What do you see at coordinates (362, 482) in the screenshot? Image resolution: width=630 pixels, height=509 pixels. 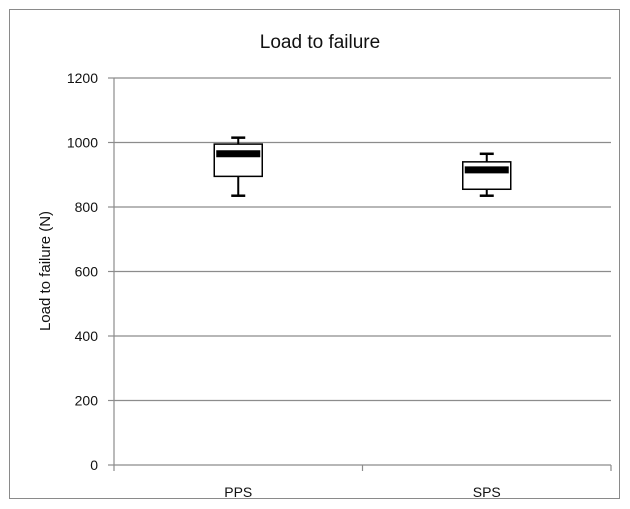 I see `x-axis-ticks: PPS SPS` at bounding box center [362, 482].